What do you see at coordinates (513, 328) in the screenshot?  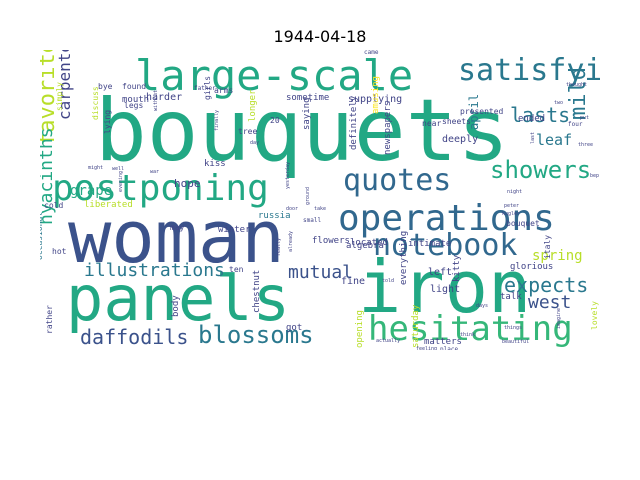 I see `word-things: things` at bounding box center [513, 328].